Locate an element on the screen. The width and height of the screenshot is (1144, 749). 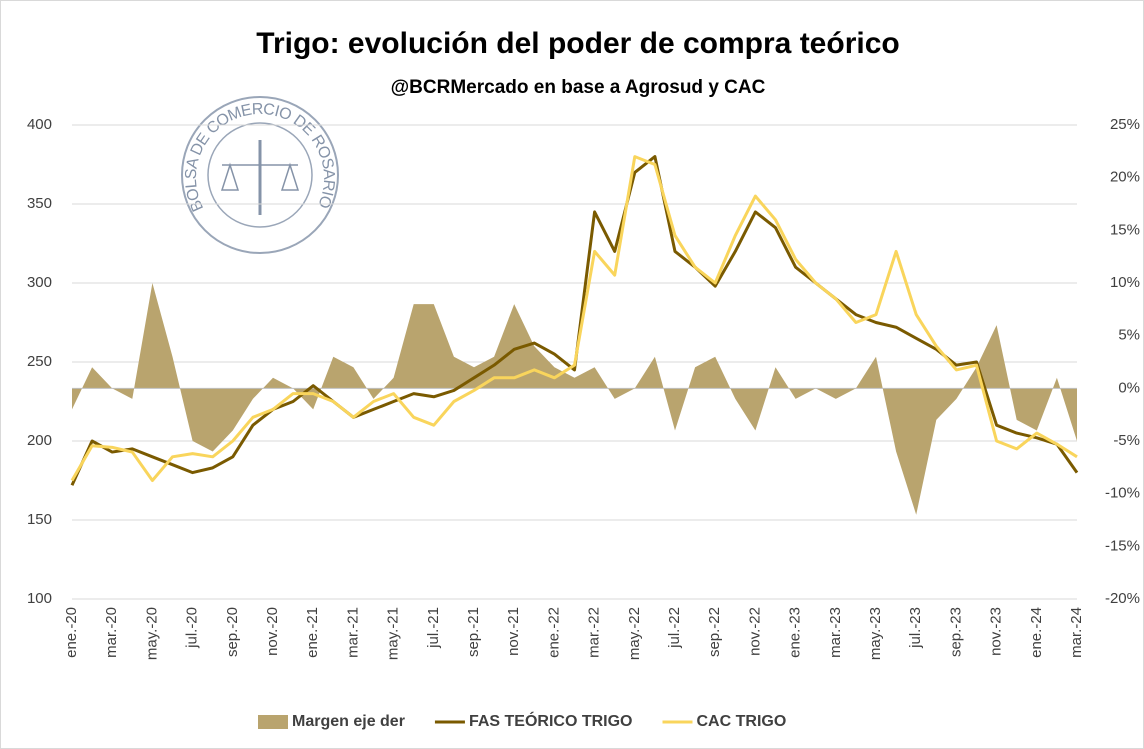
x-tick-label: ene.-20 is located at coordinates (71, 632).